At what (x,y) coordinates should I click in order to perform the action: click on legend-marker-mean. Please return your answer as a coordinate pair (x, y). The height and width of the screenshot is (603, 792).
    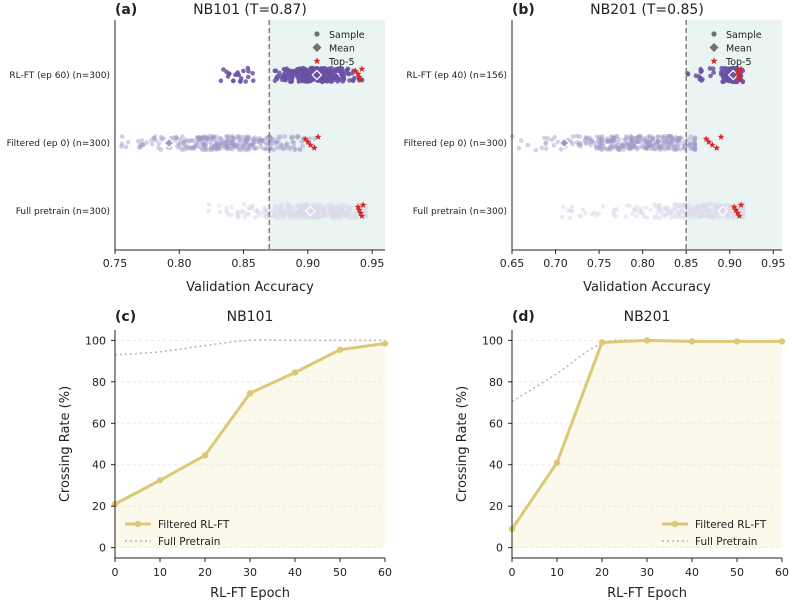
    Looking at the image, I should click on (714, 47).